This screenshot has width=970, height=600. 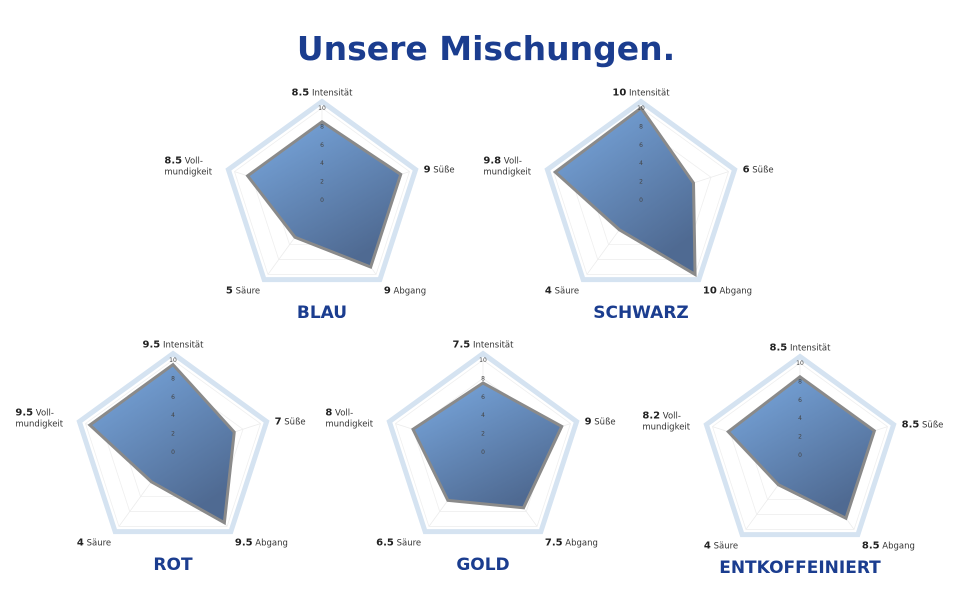 What do you see at coordinates (651, 416) in the screenshot?
I see `value-label: 8.2` at bounding box center [651, 416].